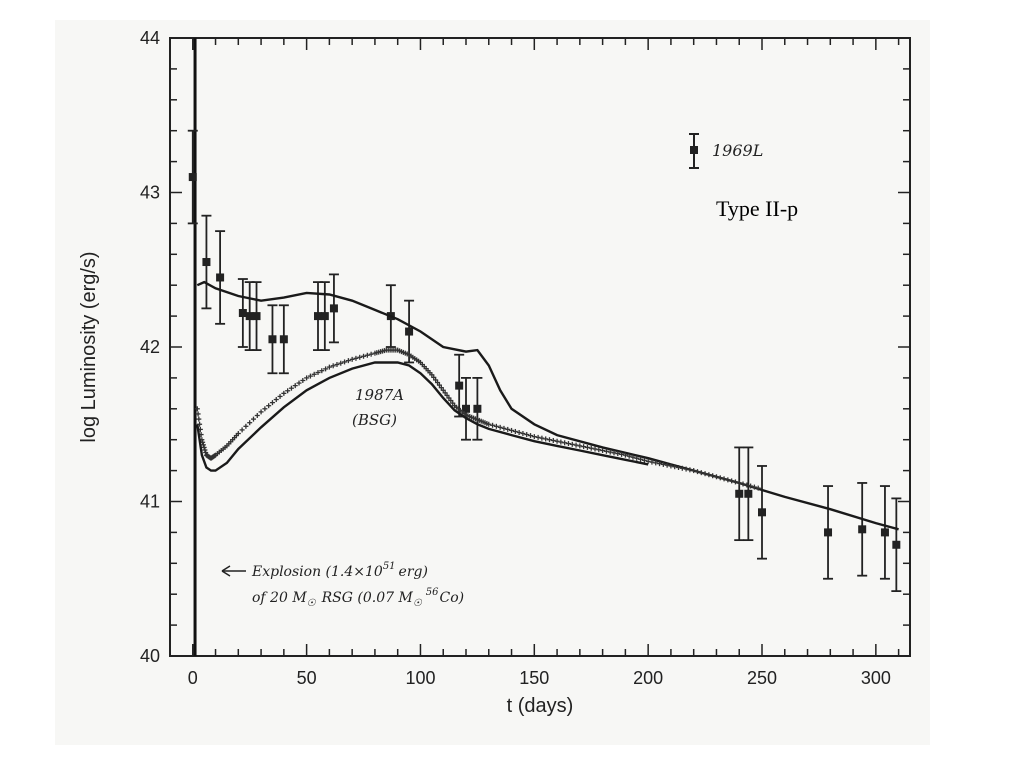 The image size is (1024, 768). Describe the element at coordinates (367, 598) in the screenshot. I see `explosion-text-3: RSG (0.07 M` at that location.